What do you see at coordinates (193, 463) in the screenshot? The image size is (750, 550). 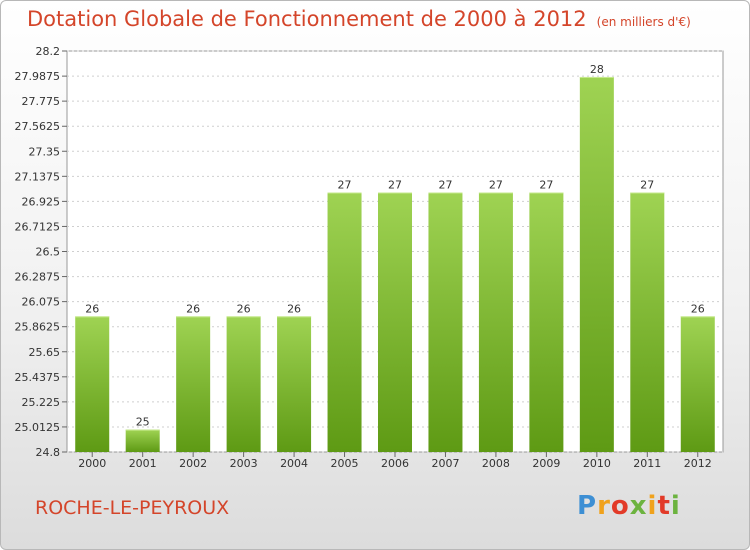 I see `x-tick-label: 2002` at bounding box center [193, 463].